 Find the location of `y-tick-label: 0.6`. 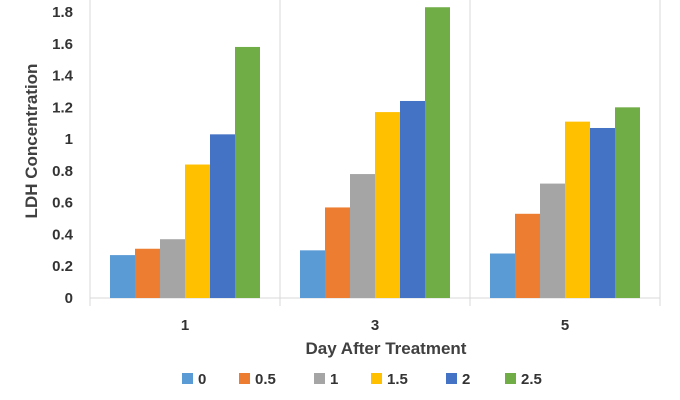

y-tick-label: 0.6 is located at coordinates (62, 203).